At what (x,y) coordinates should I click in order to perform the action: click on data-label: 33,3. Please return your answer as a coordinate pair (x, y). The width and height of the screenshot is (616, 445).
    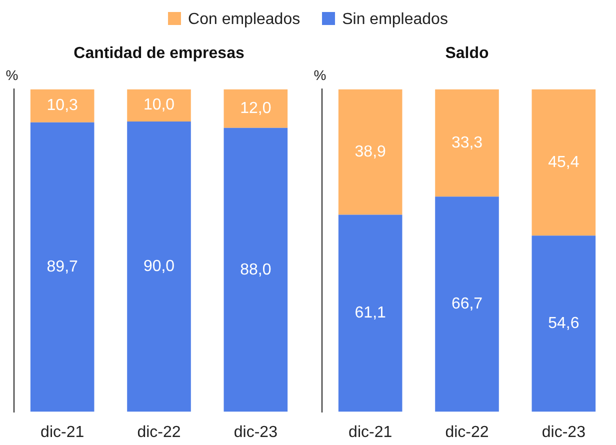
    Looking at the image, I should click on (467, 143).